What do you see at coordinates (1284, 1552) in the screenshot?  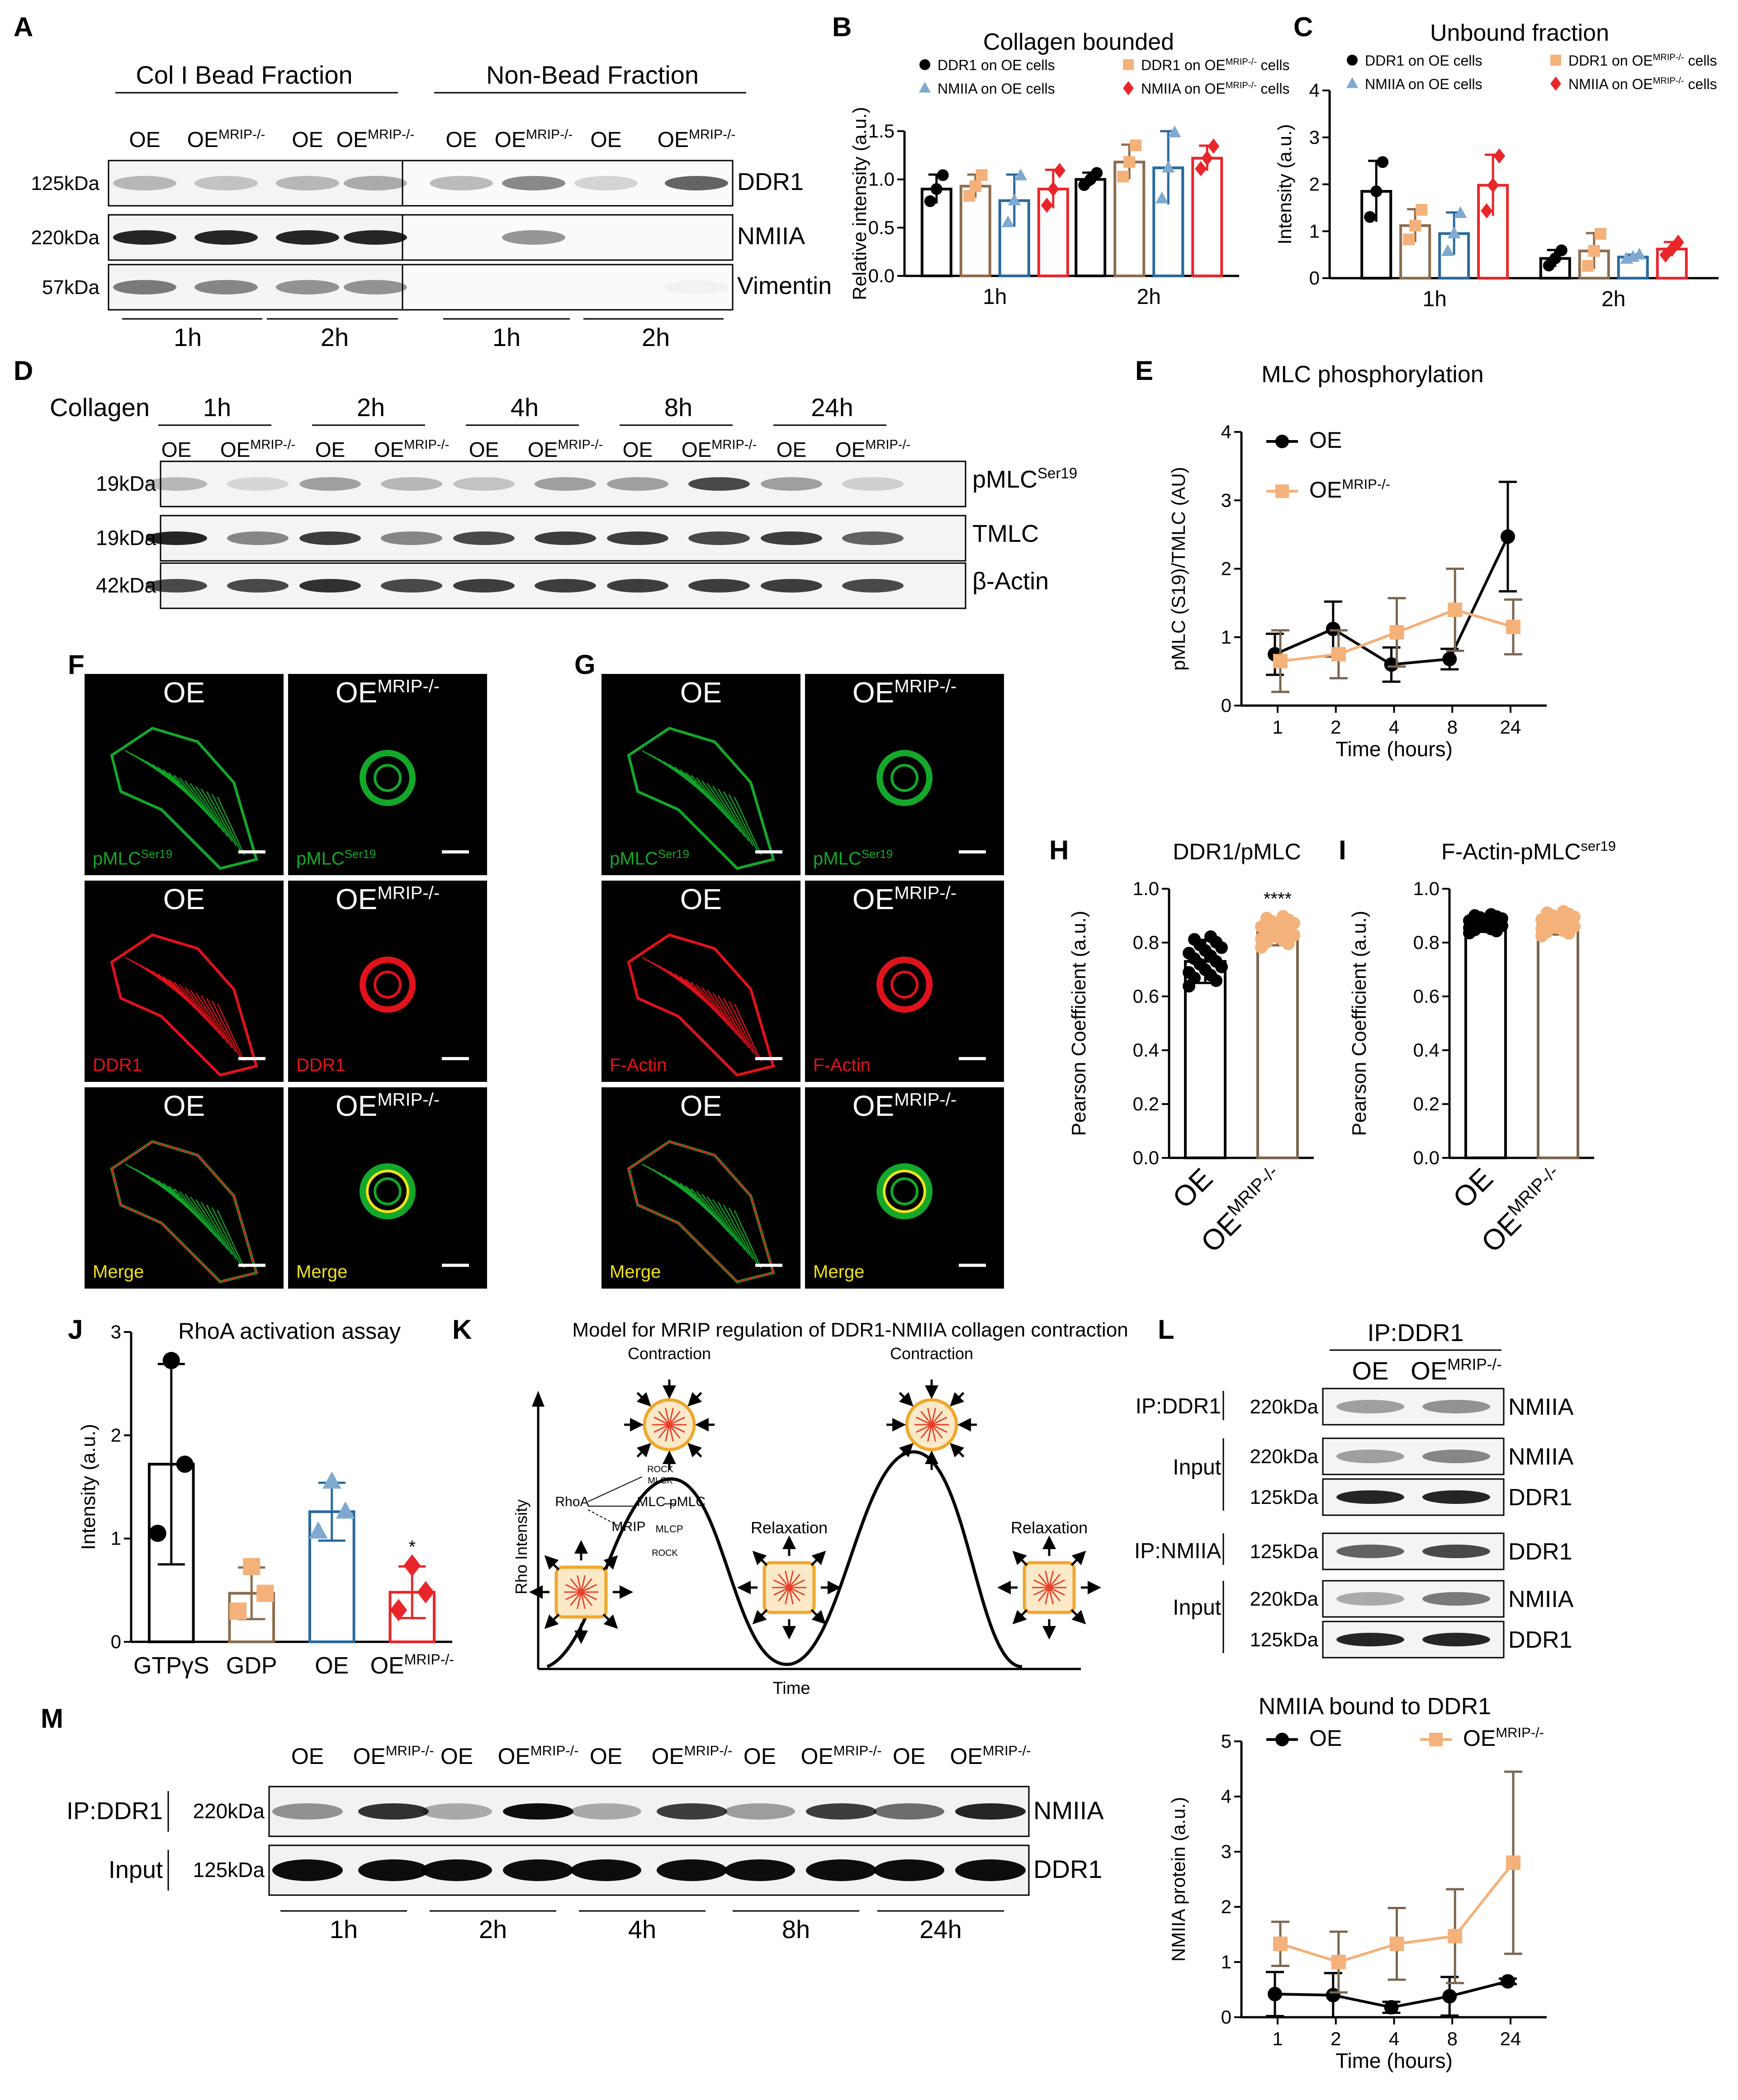 I see `marker-label: 125kDa` at bounding box center [1284, 1552].